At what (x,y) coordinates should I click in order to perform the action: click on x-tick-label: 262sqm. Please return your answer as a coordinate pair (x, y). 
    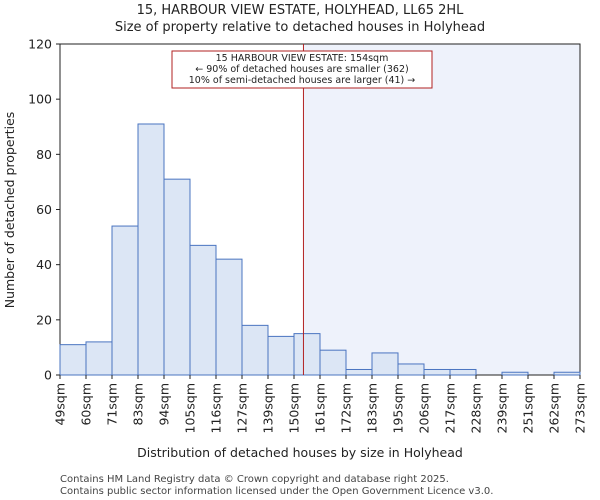
    Looking at the image, I should click on (554, 408).